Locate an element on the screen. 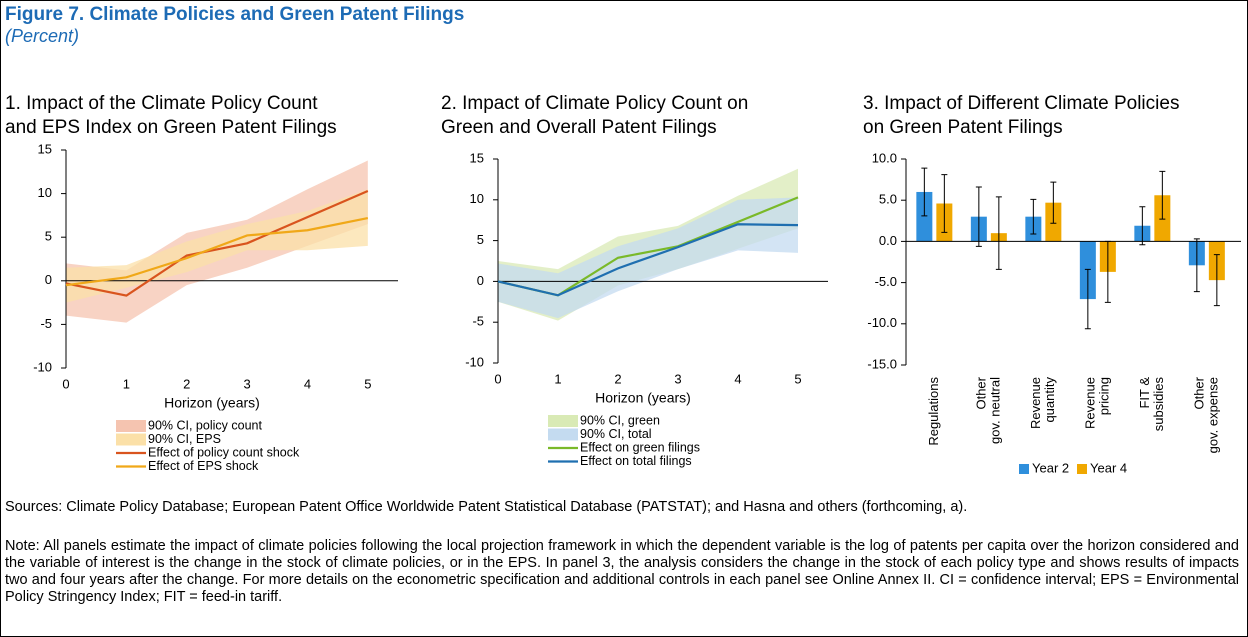 This screenshot has width=1248, height=637. bar is located at coordinates (924, 216).